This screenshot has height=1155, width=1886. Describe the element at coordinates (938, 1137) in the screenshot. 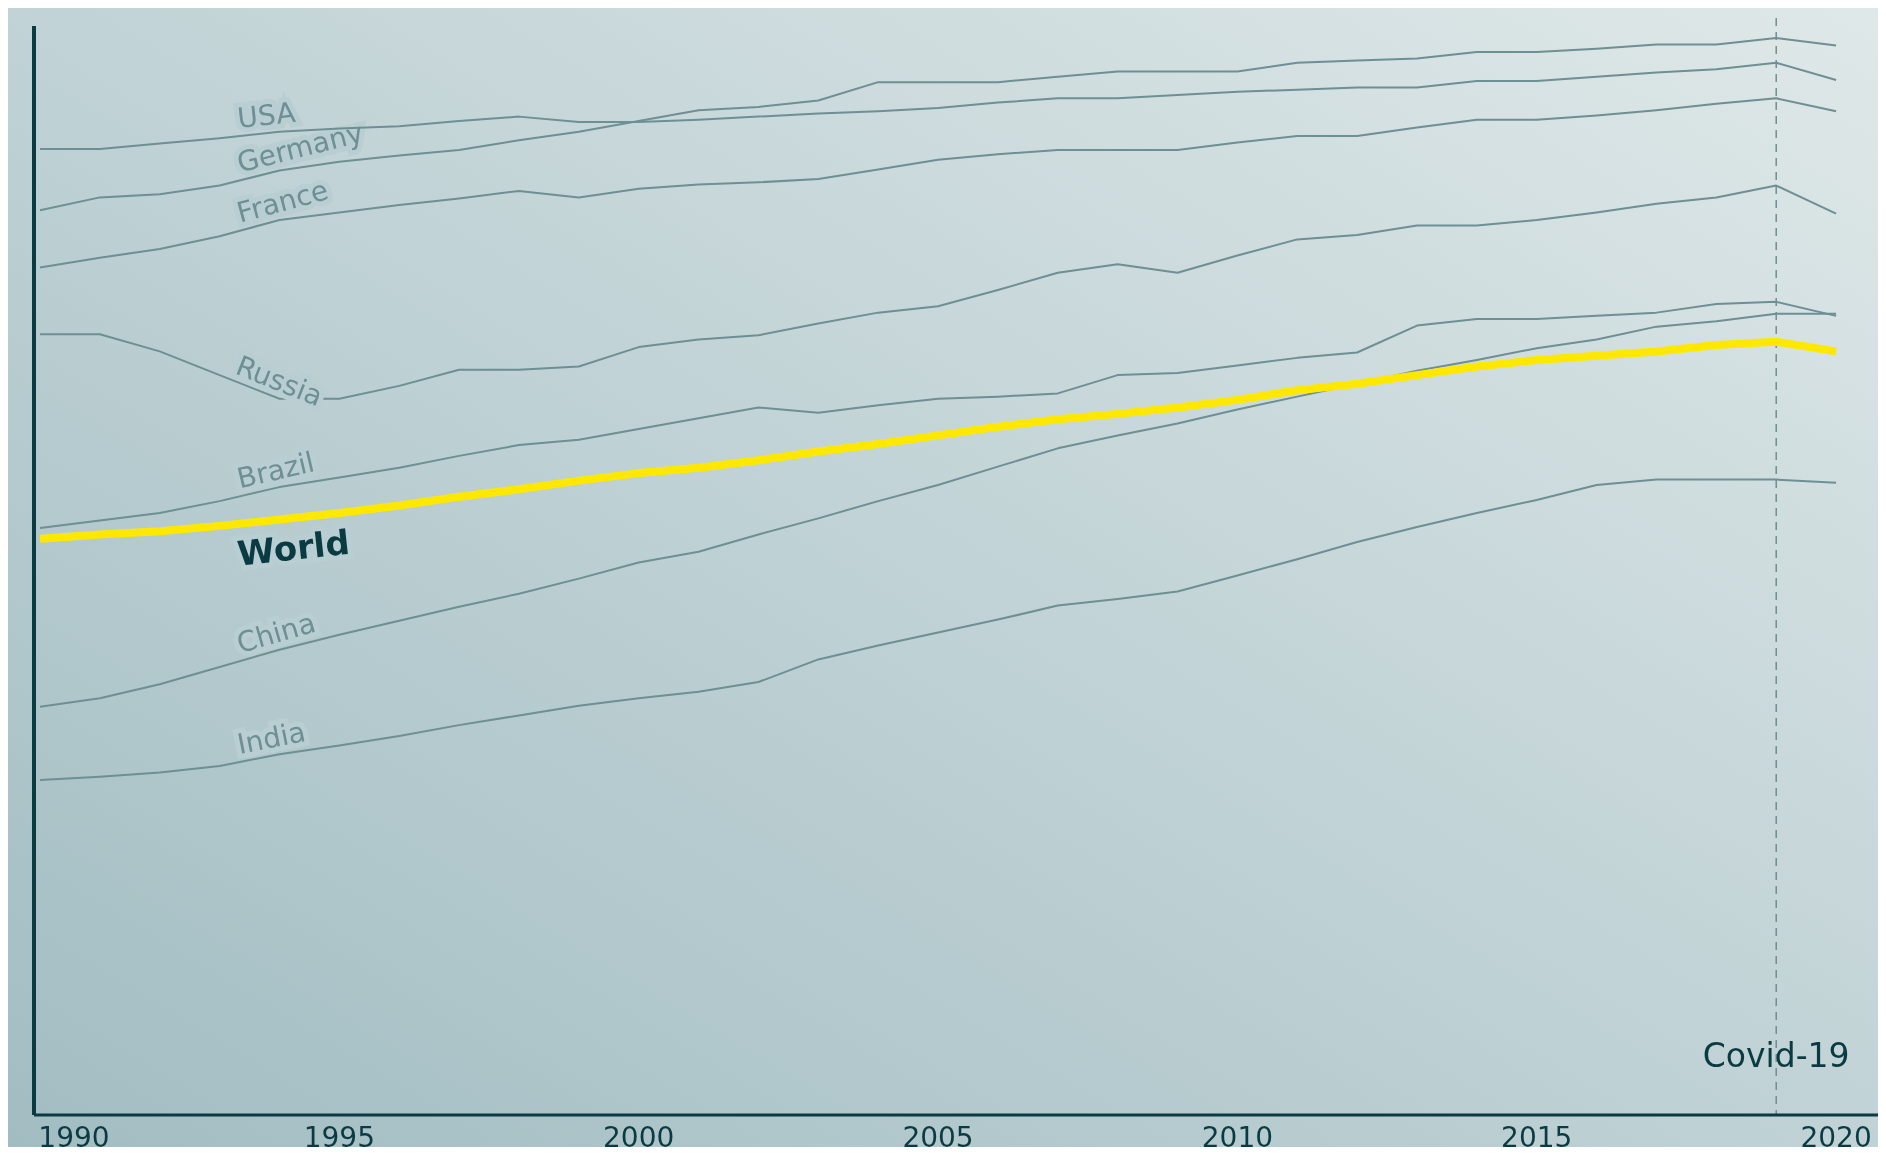

I see `x-tick-label: 2005` at that location.